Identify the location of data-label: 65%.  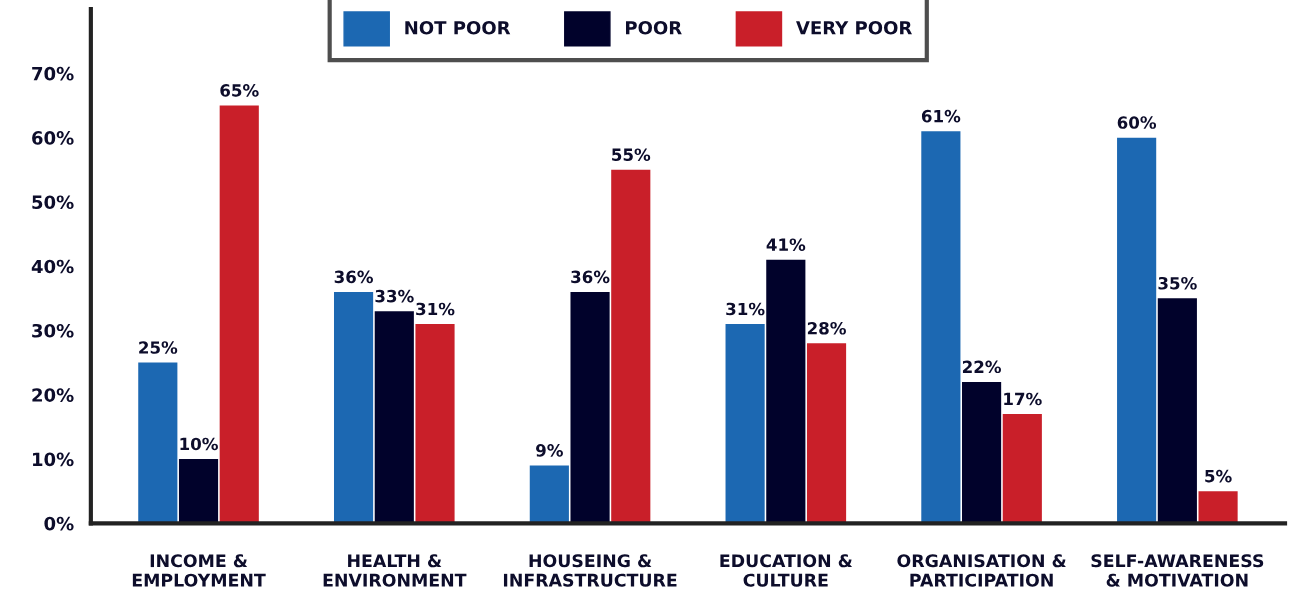
(239, 90).